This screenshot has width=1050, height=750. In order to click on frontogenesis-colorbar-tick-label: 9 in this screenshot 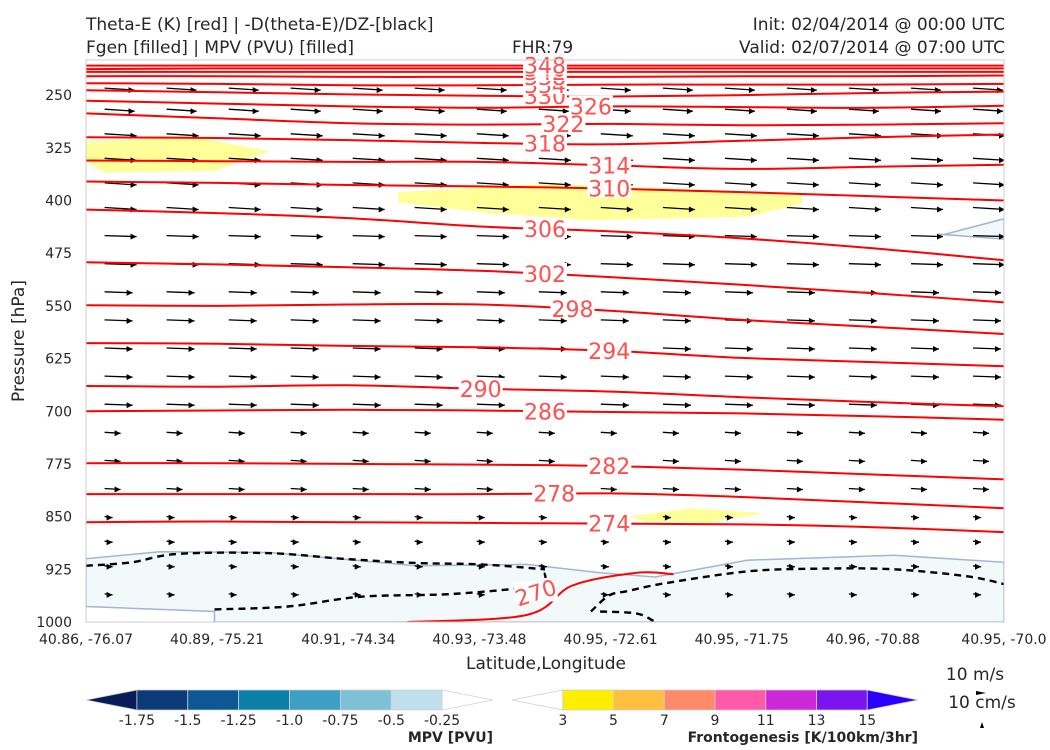, I will do `click(715, 721)`.